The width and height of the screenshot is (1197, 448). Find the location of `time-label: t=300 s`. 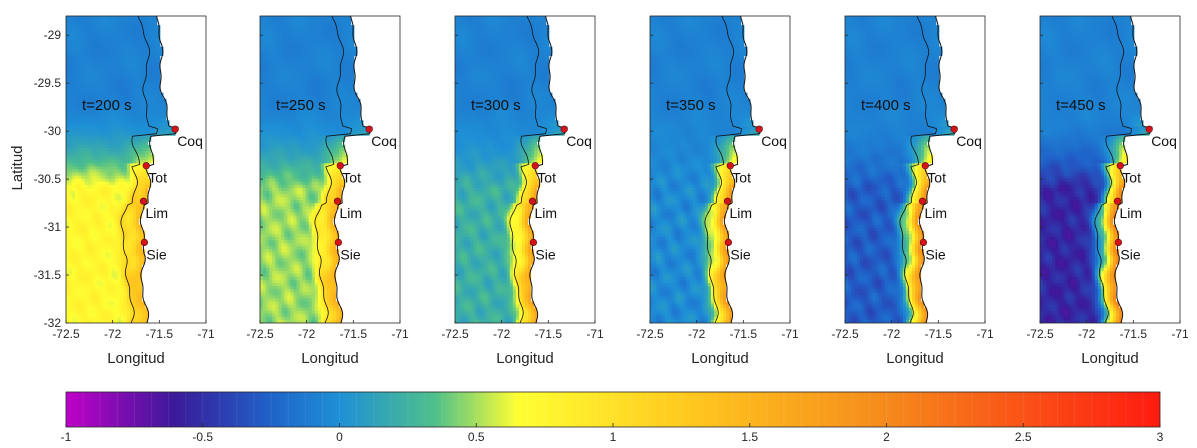

time-label: t=300 s is located at coordinates (496, 105).